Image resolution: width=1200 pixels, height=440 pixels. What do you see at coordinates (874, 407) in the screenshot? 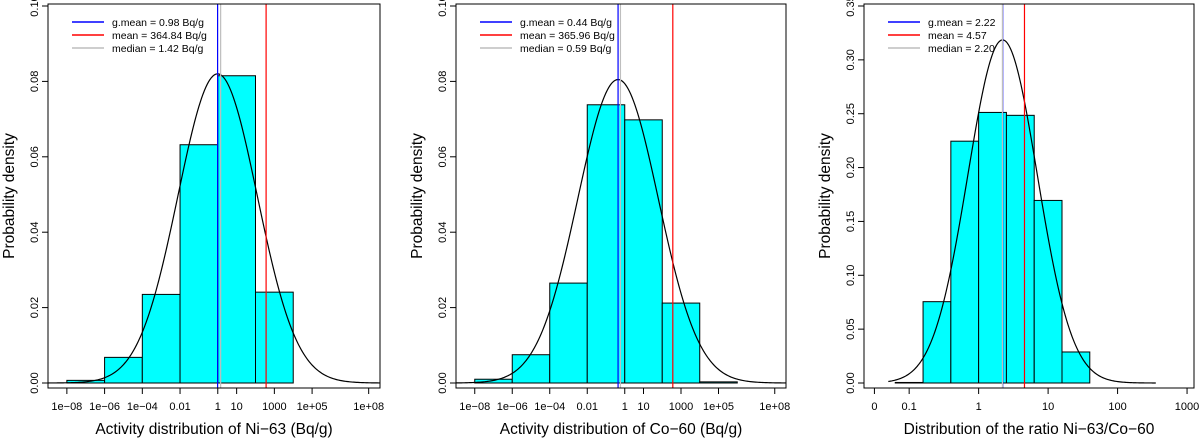
I see `x-tick-label: 0` at bounding box center [874, 407].